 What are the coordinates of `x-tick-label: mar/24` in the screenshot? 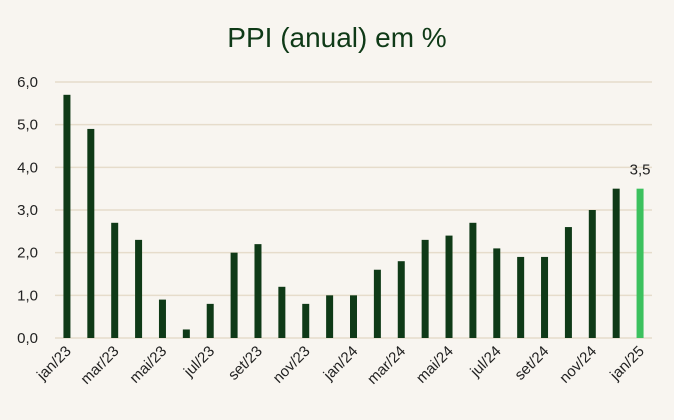 It's located at (386, 365).